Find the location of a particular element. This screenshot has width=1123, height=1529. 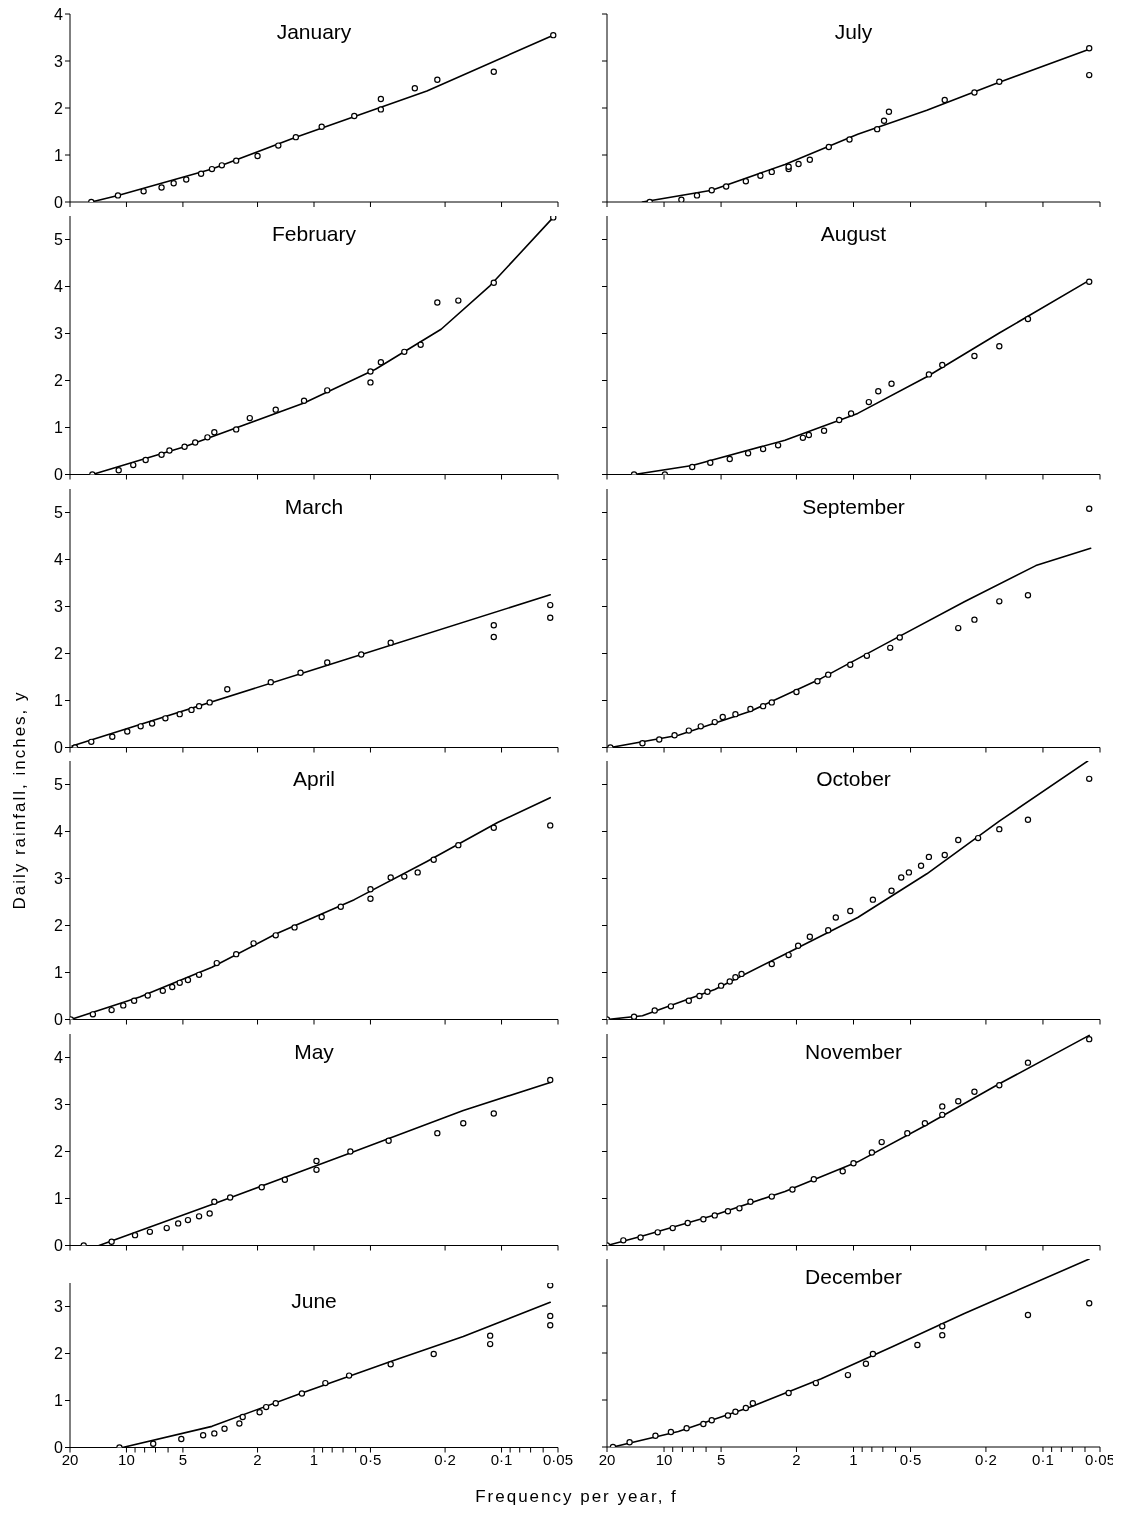

chart-title: July is located at coordinates (853, 32).